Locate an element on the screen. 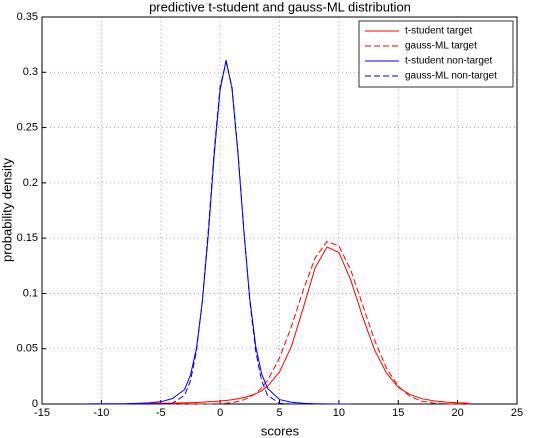  x-tick-label: 0 is located at coordinates (220, 413).